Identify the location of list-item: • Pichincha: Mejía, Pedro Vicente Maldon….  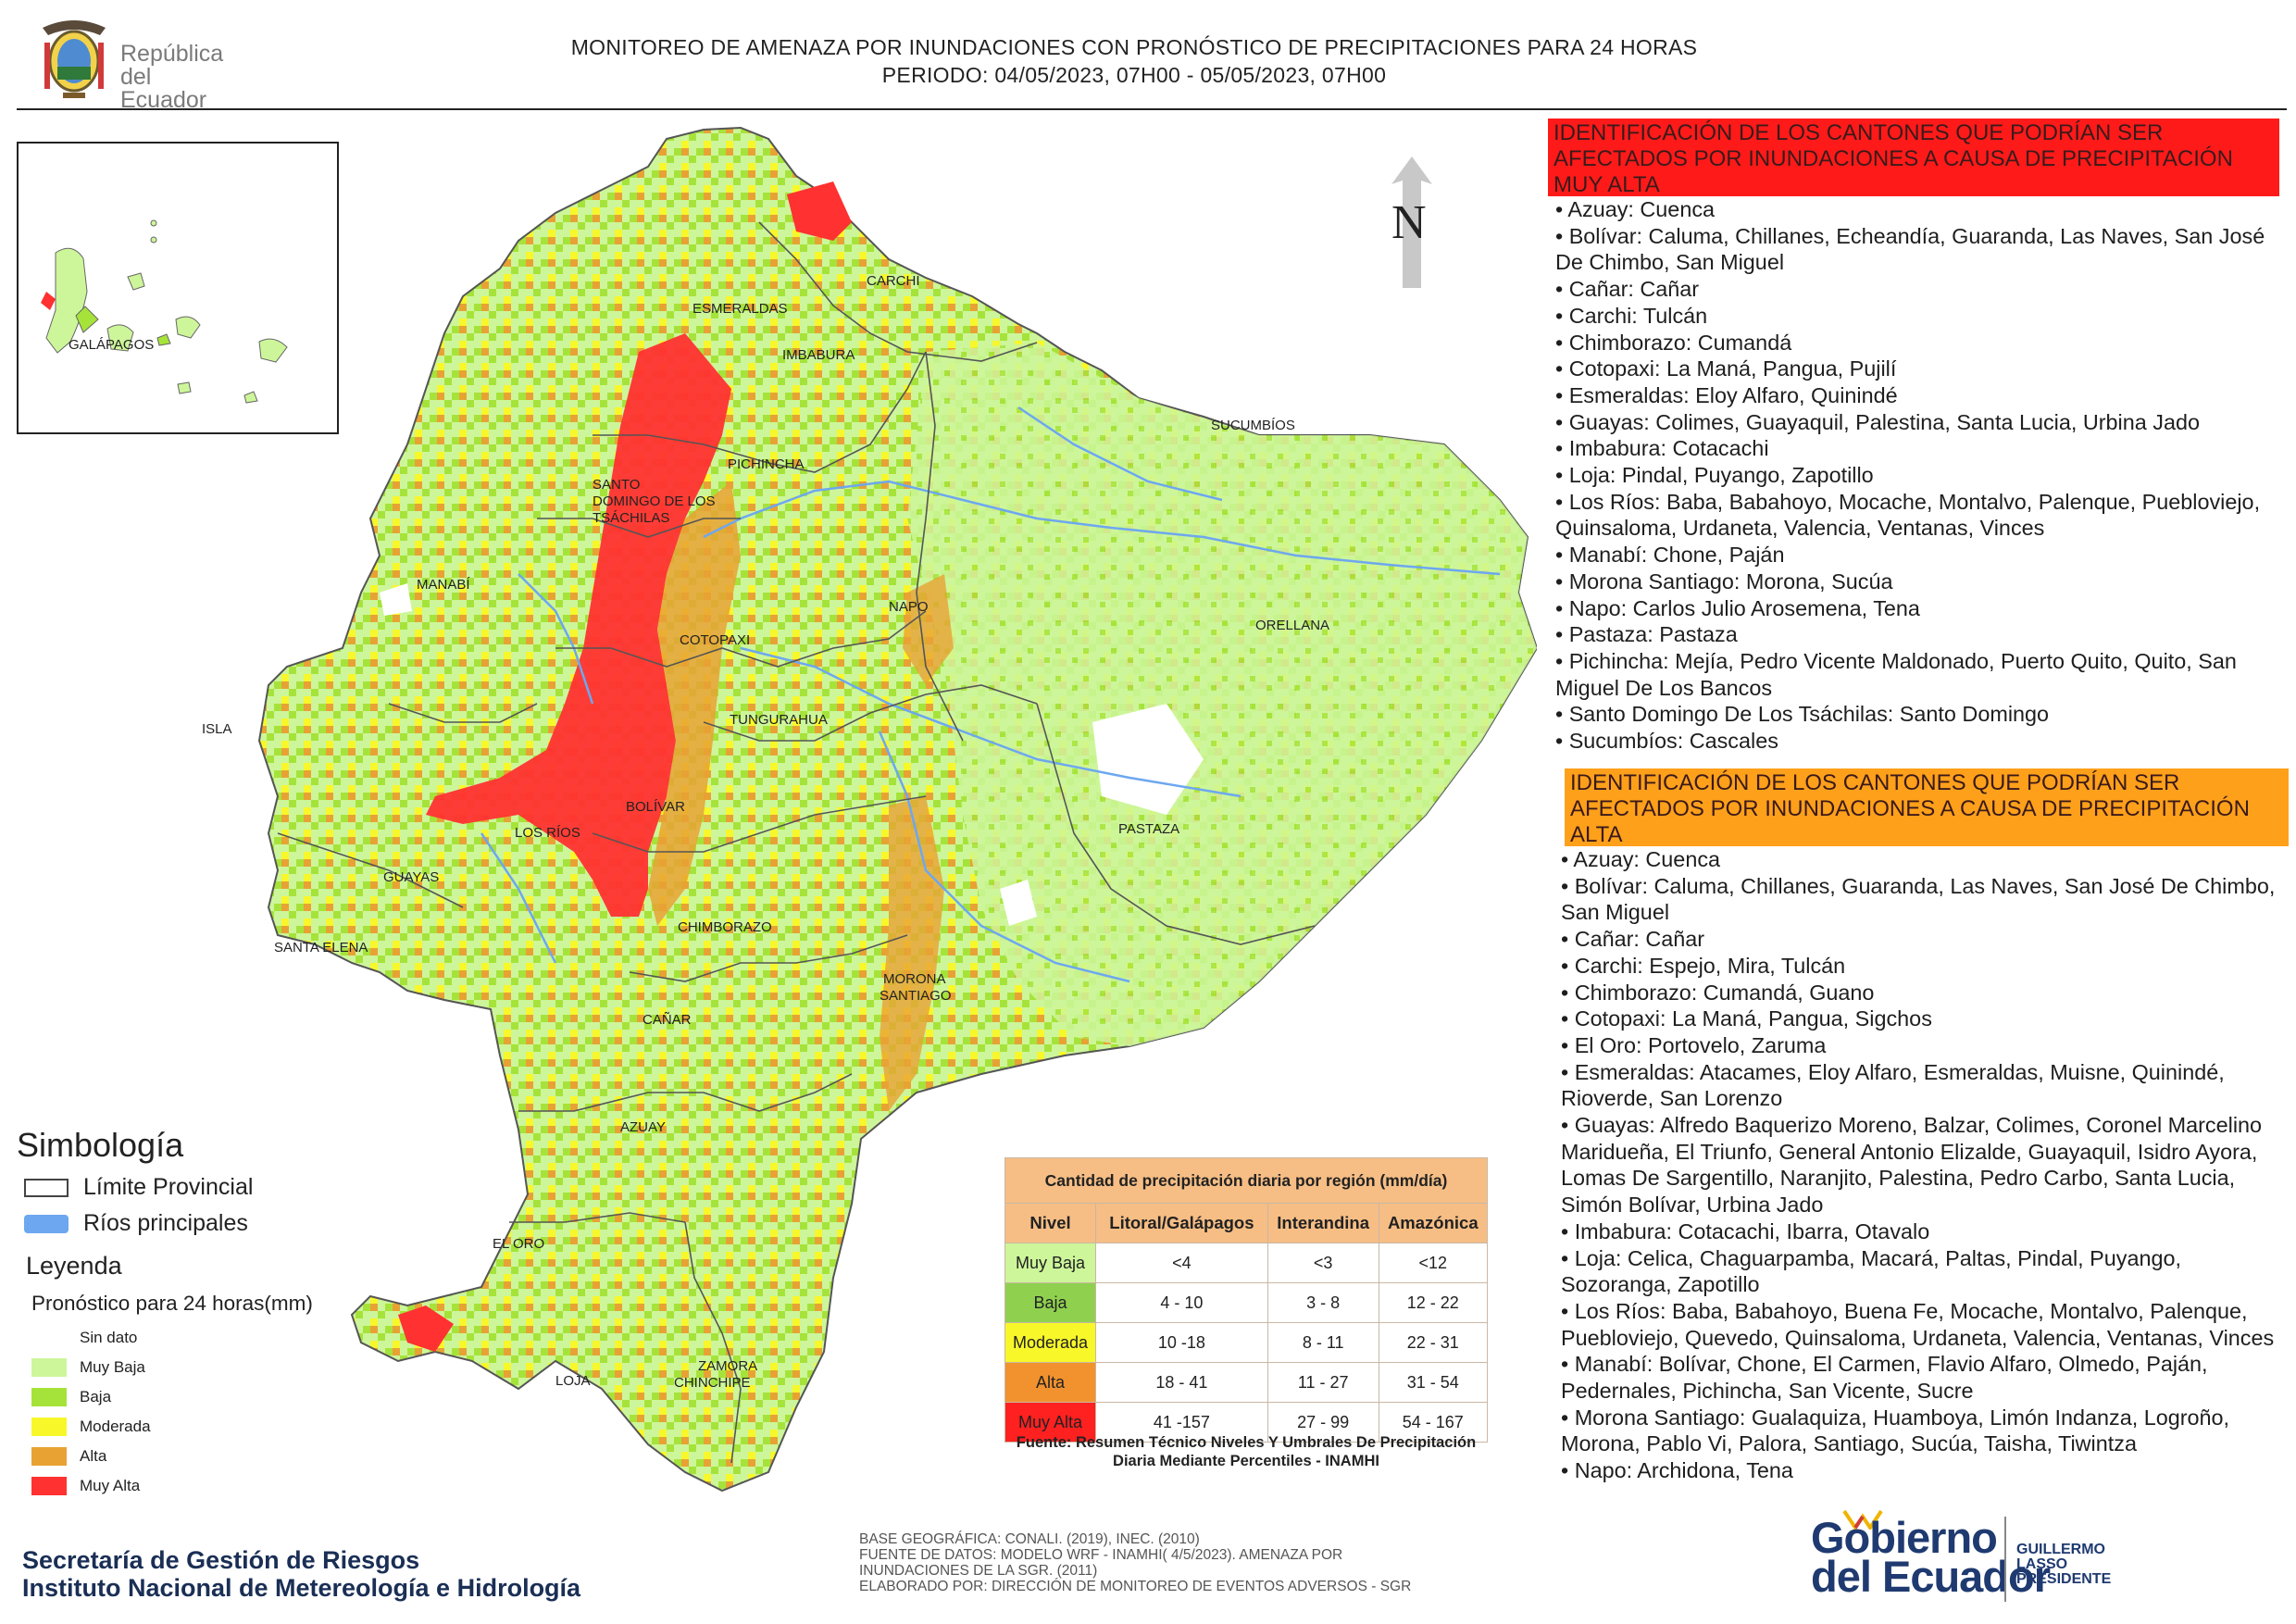
(1896, 674).